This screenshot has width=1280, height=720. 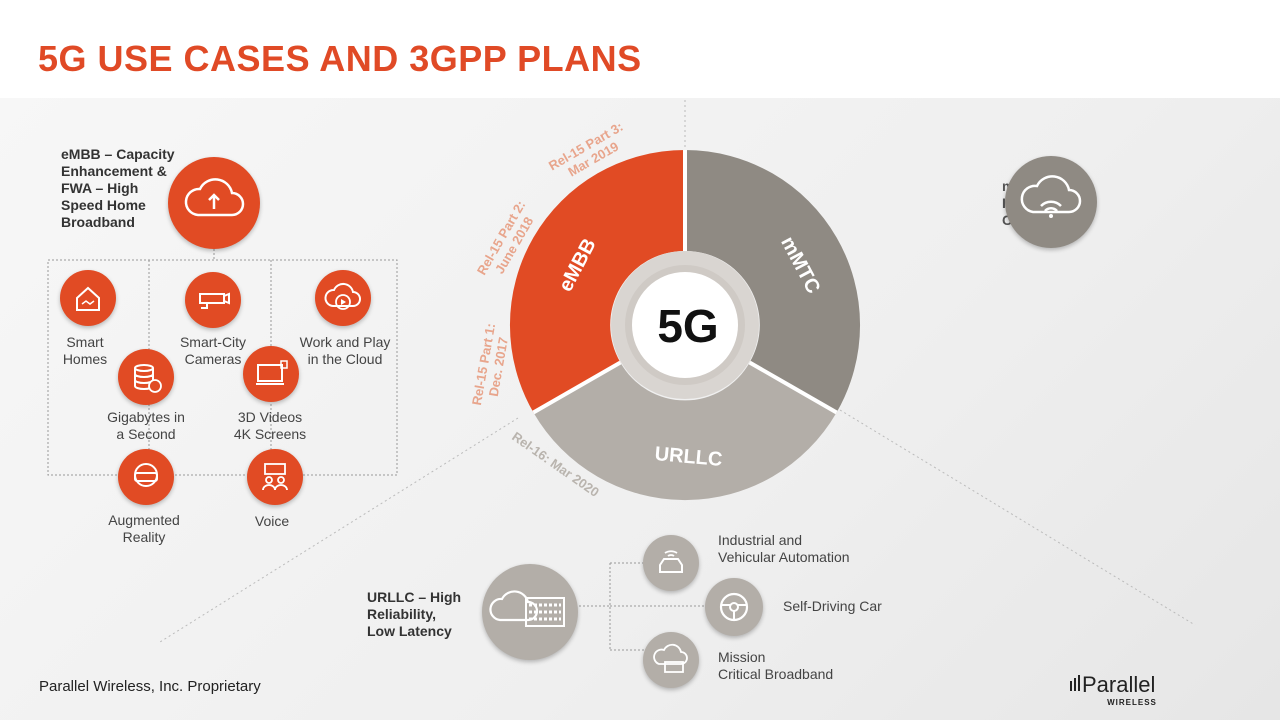 What do you see at coordinates (577, 387) in the screenshot?
I see `divider-left` at bounding box center [577, 387].